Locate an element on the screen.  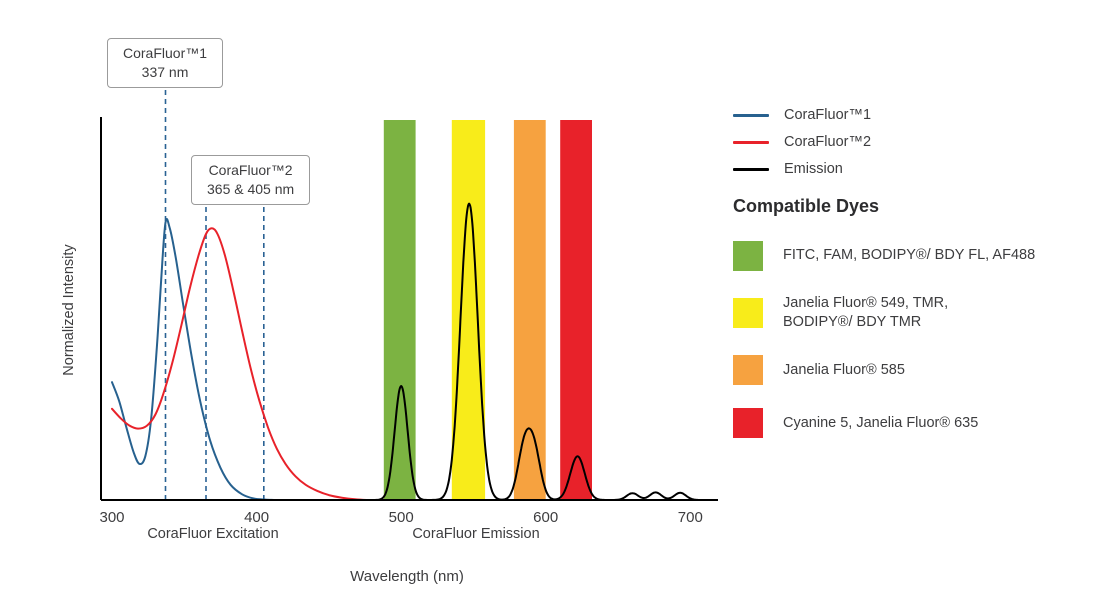
dye-item-red: Cyanine 5, Janelia Fluor® 635 is located at coordinates (884, 423).